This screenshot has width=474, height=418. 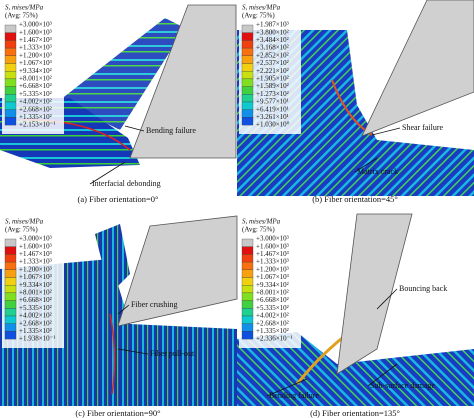 What do you see at coordinates (272, 102) in the screenshot?
I see `legend-value: +9.577×10¹` at bounding box center [272, 102].